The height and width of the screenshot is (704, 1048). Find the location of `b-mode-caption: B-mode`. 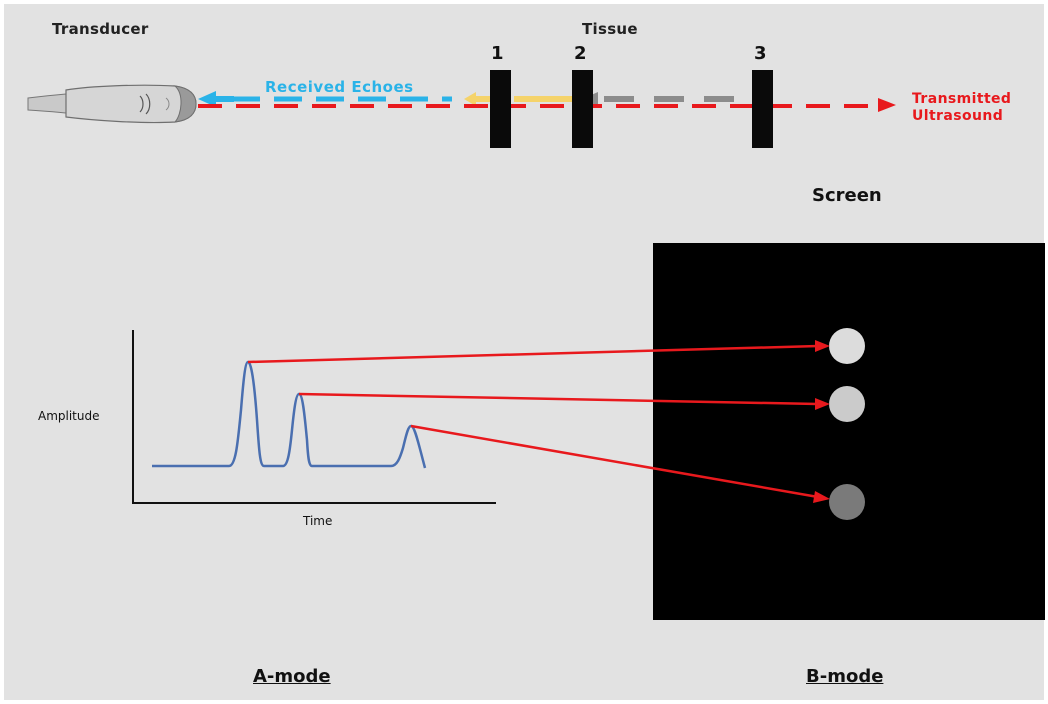

b-mode-caption: B-mode is located at coordinates (845, 676).